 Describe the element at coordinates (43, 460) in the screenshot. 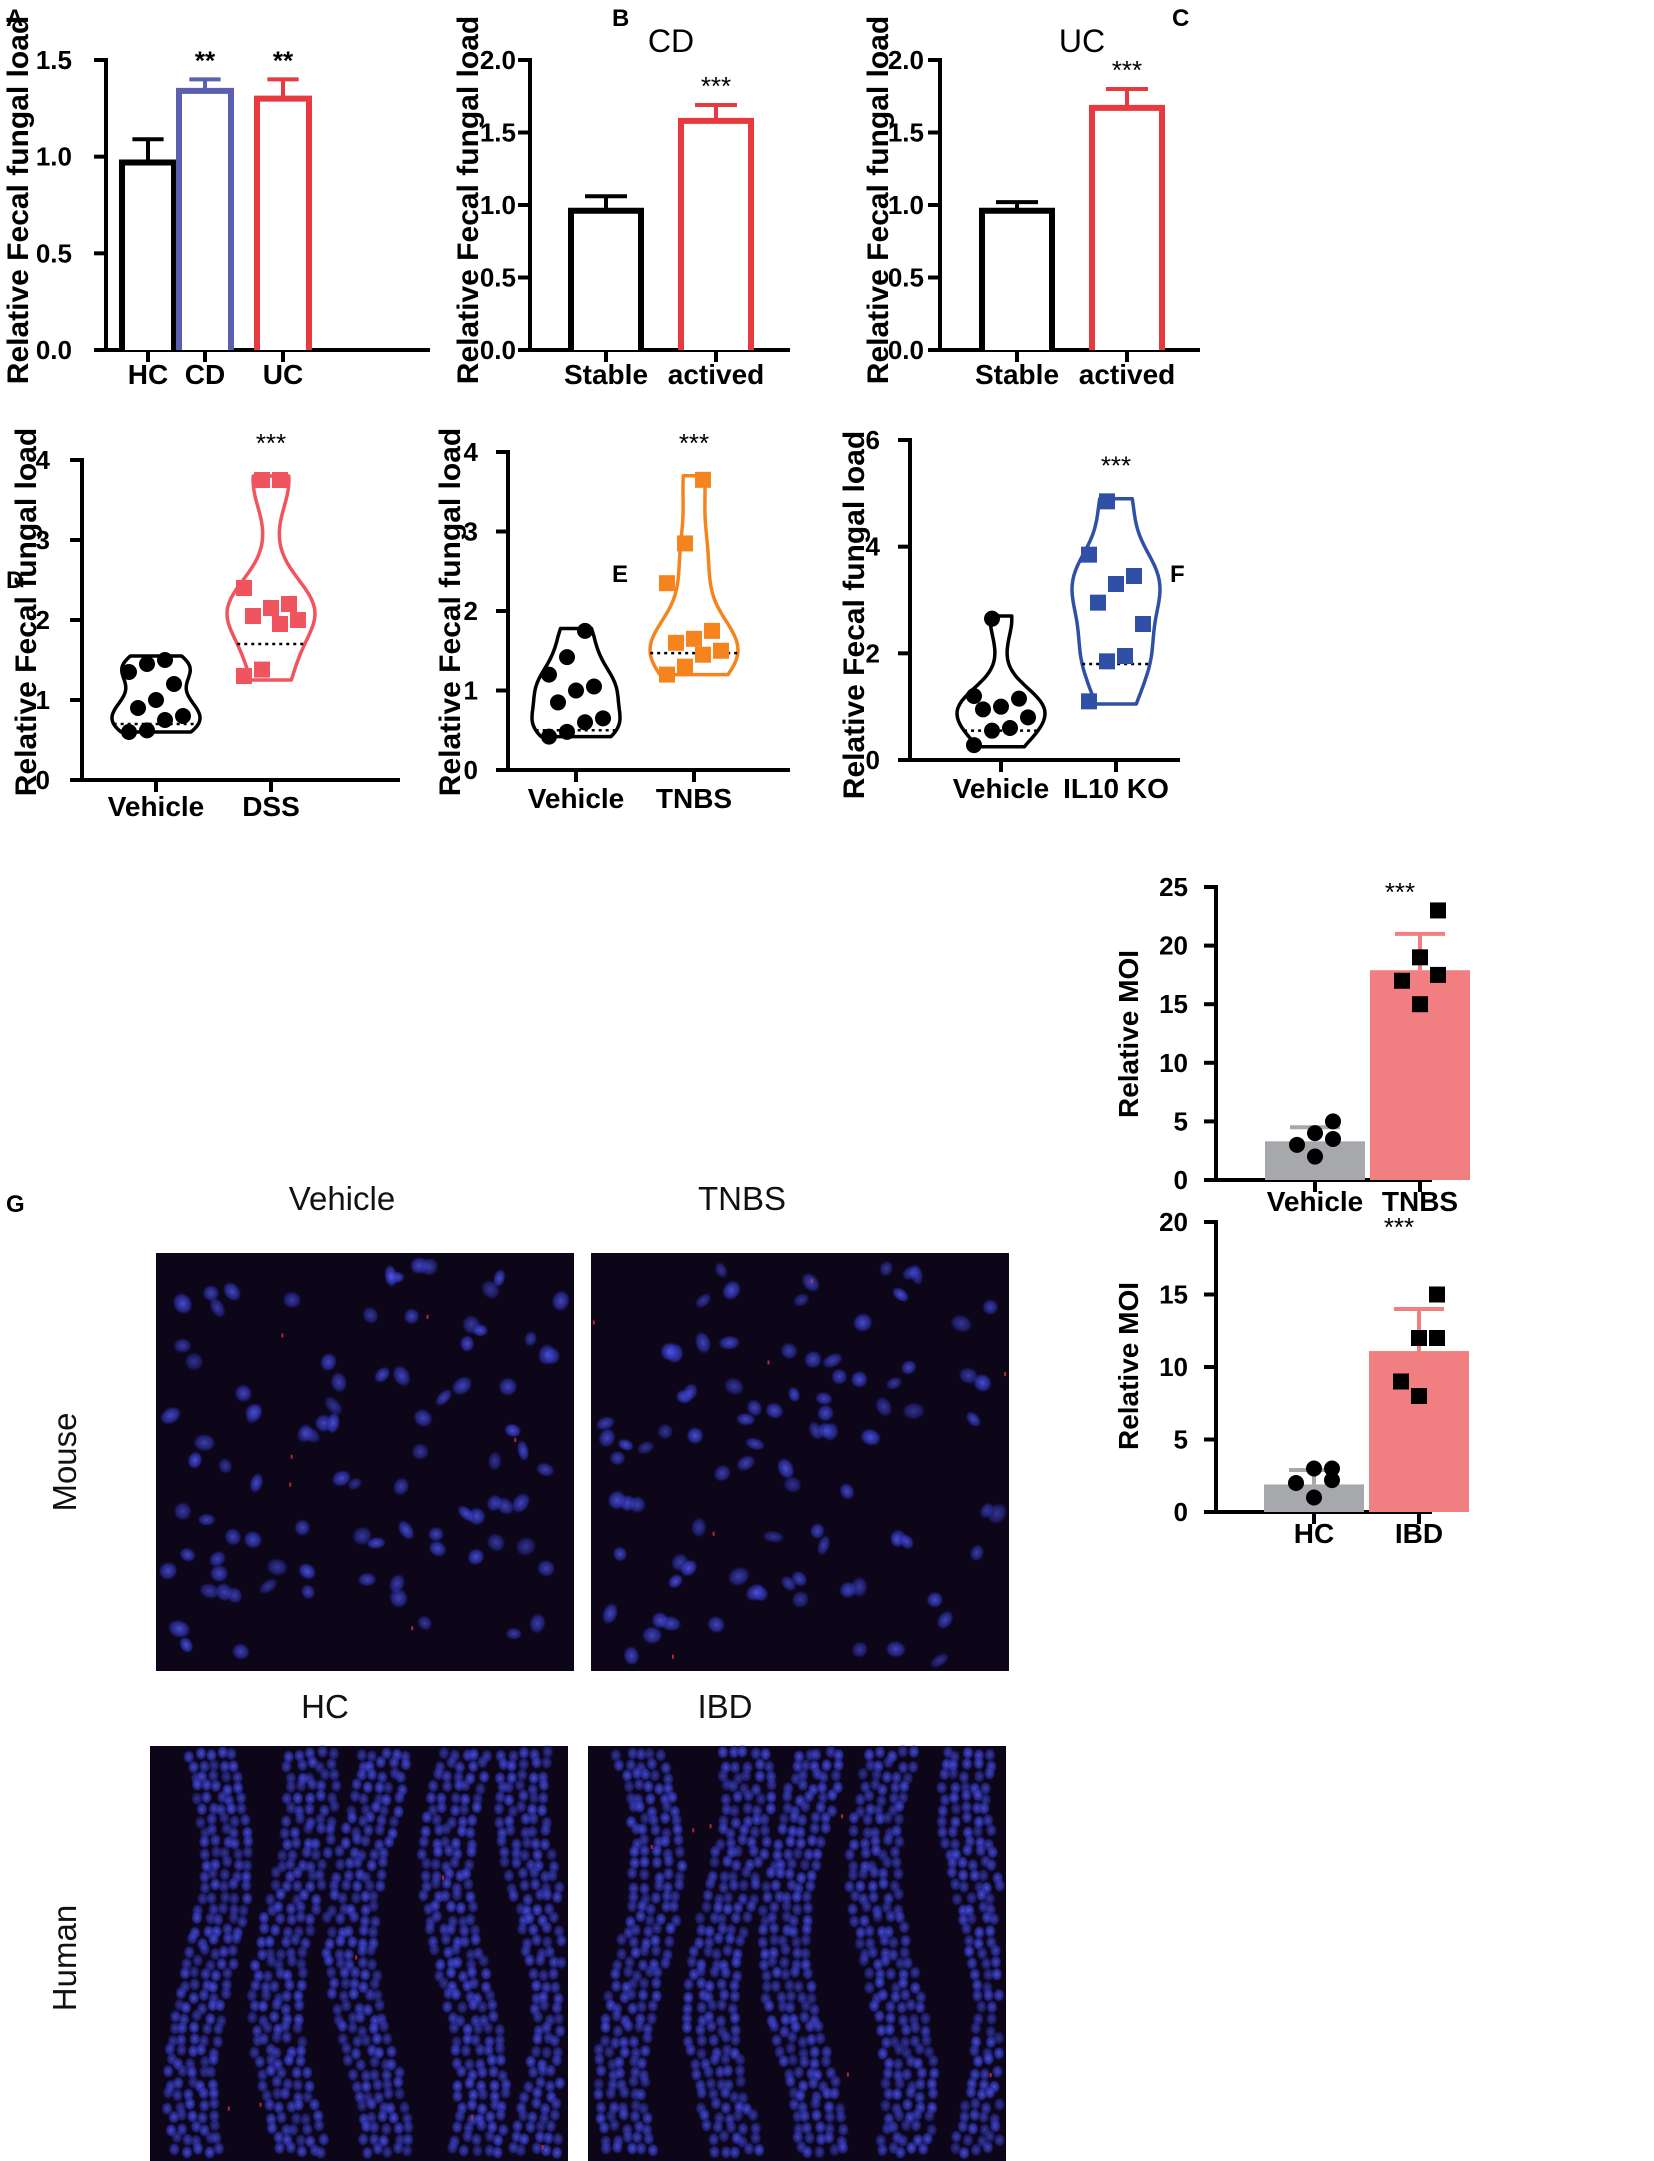

I see `y-tick-label-4: 4` at that location.